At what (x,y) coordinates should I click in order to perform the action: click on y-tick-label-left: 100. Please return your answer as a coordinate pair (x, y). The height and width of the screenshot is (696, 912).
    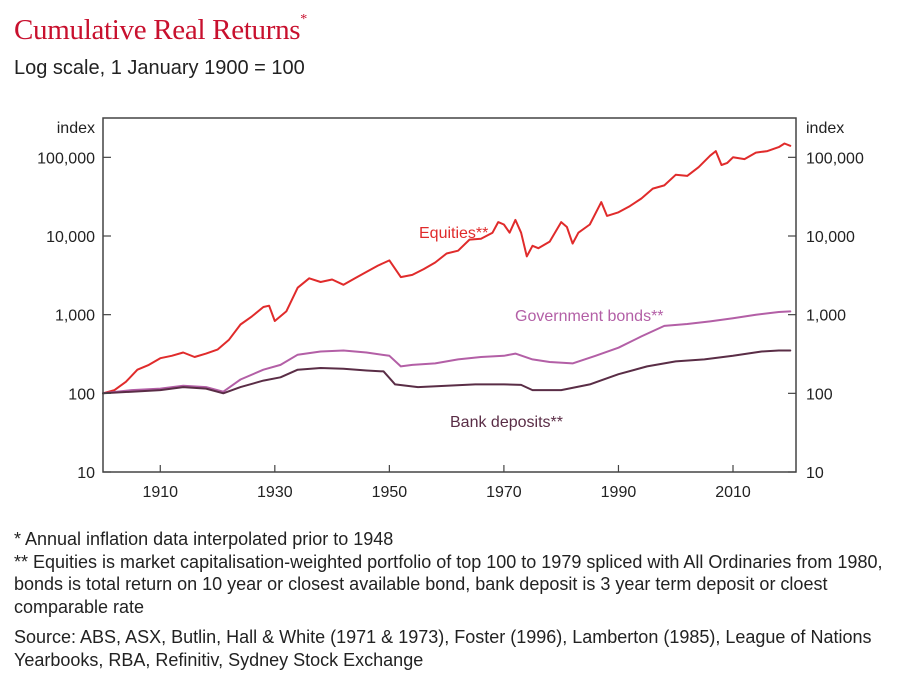
    Looking at the image, I should click on (81, 394).